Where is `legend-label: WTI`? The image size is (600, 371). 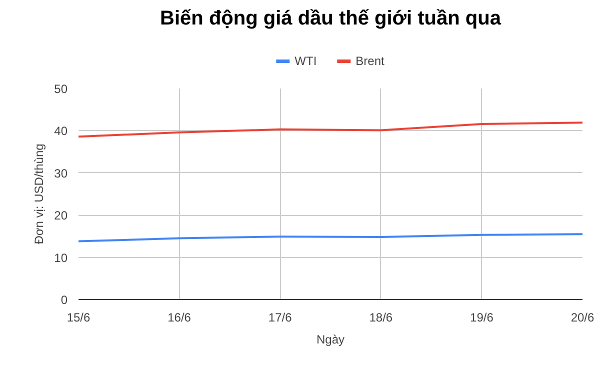
legend-label: WTI is located at coordinates (305, 61).